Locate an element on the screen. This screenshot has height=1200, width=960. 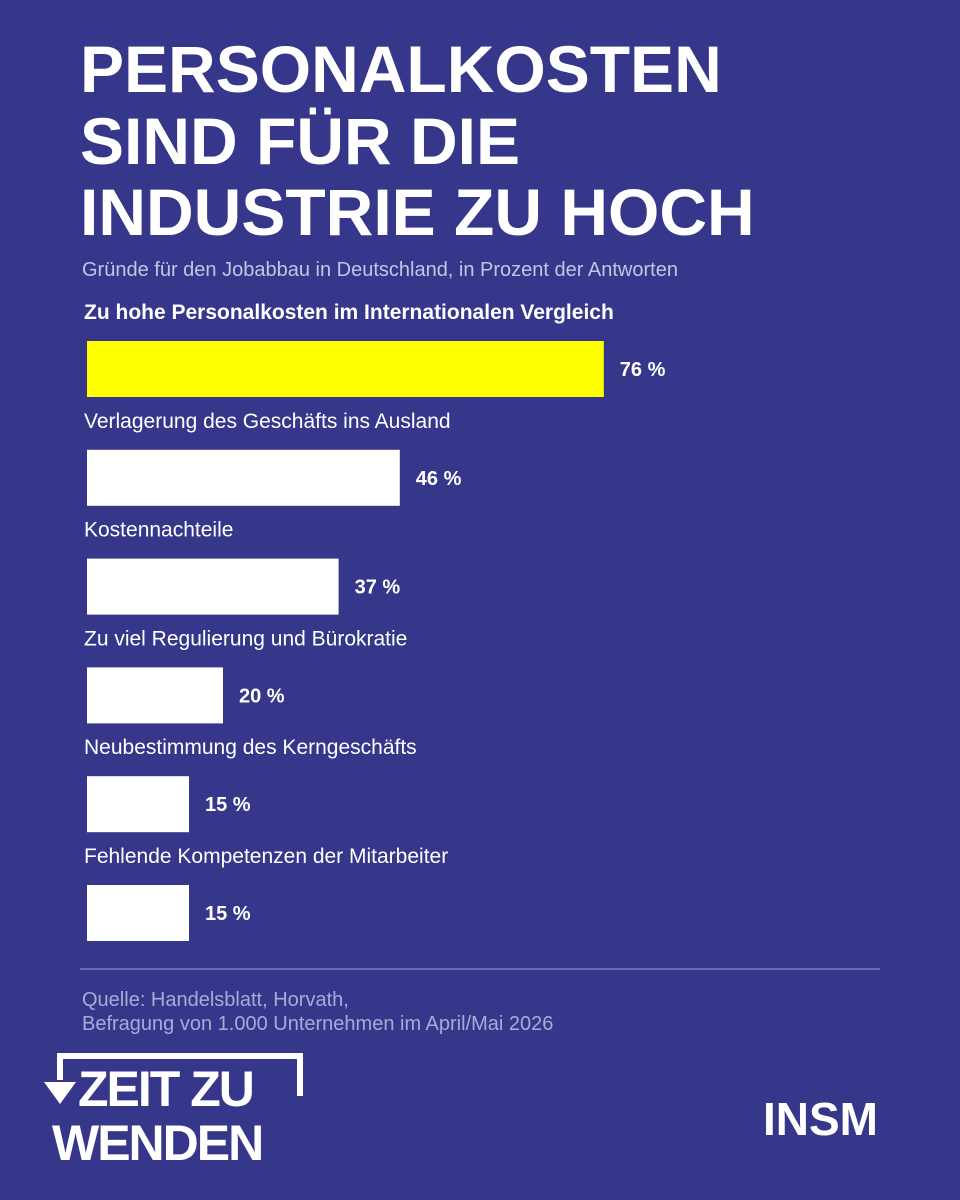
source: Quelle: Handelsblatt, Horvath, is located at coordinates (215, 1000).